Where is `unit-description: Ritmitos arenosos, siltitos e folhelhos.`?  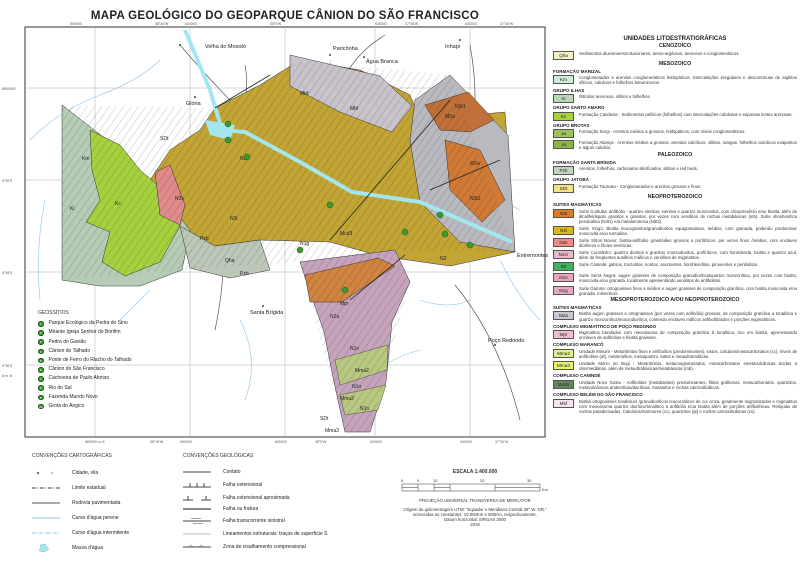
unit-description: Ritmitos arenosos, siltitos e folhelhos. is located at coordinates (615, 97).